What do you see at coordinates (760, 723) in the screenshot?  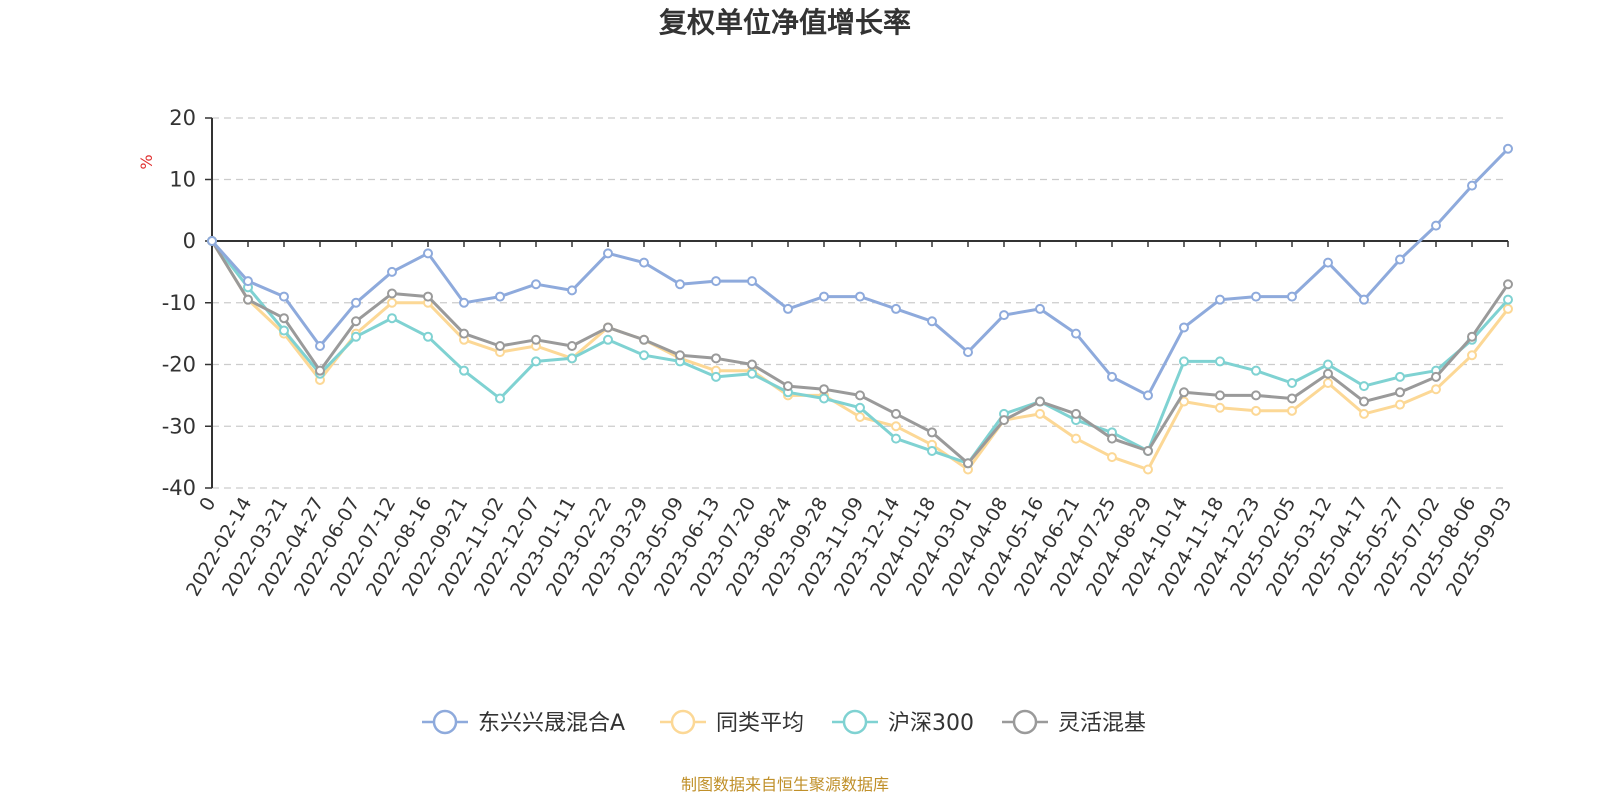 I see `legend-label: 同类平均` at bounding box center [760, 723].